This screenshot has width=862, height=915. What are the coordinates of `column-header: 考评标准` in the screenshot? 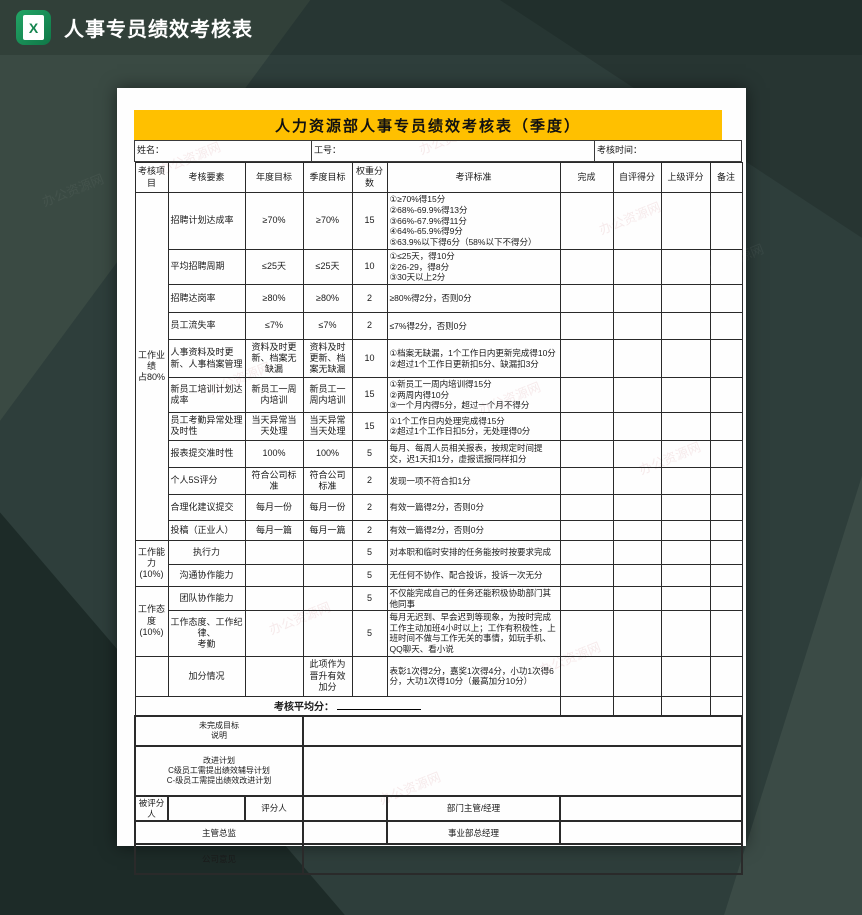 It's located at (473, 177).